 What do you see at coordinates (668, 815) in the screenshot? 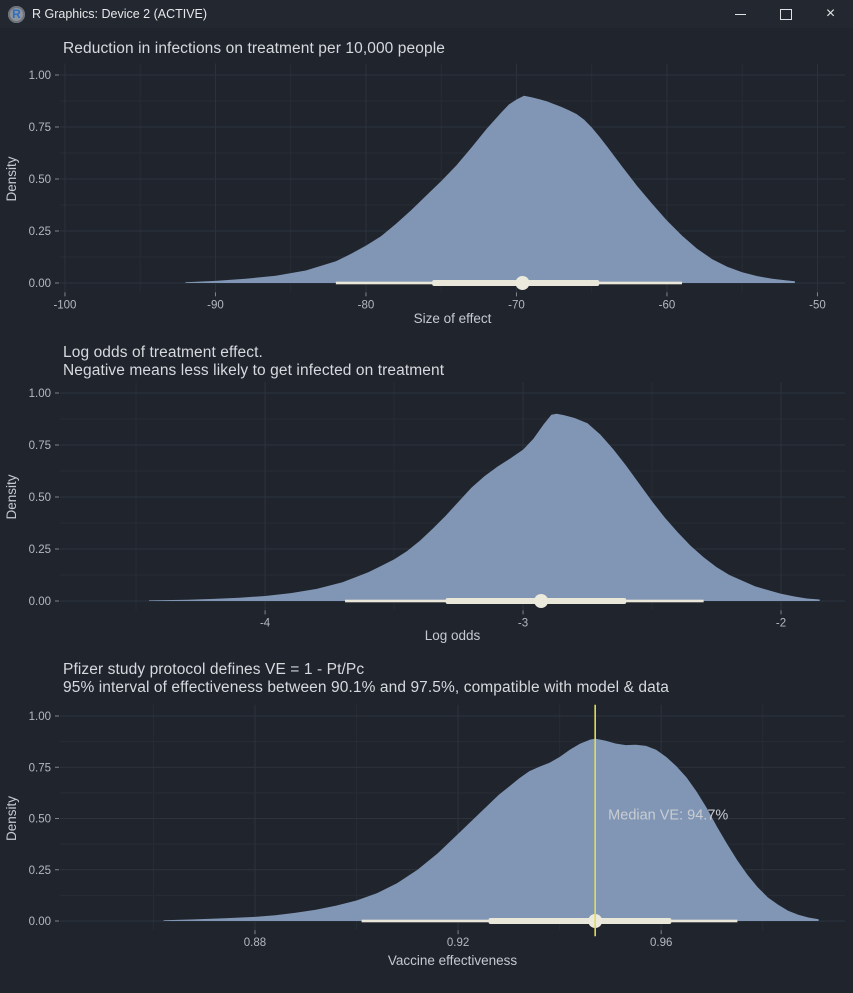
I see `median-annotation: Median VE: 94.7%` at bounding box center [668, 815].